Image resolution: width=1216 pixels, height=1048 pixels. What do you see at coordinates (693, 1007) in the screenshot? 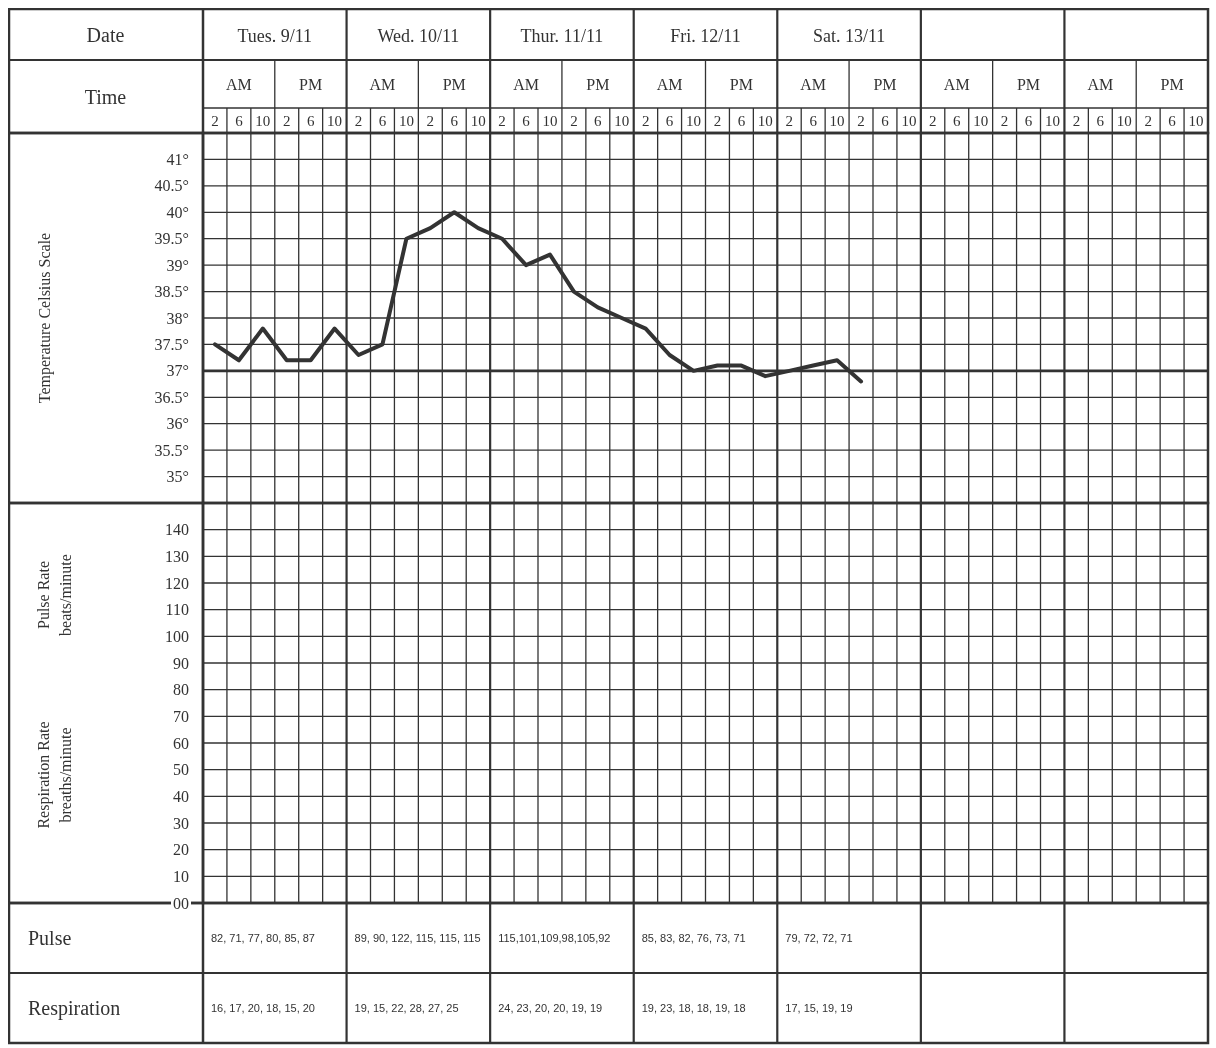
I see `text: 19, 23, 18, 18, 19, 18` at bounding box center [693, 1007].